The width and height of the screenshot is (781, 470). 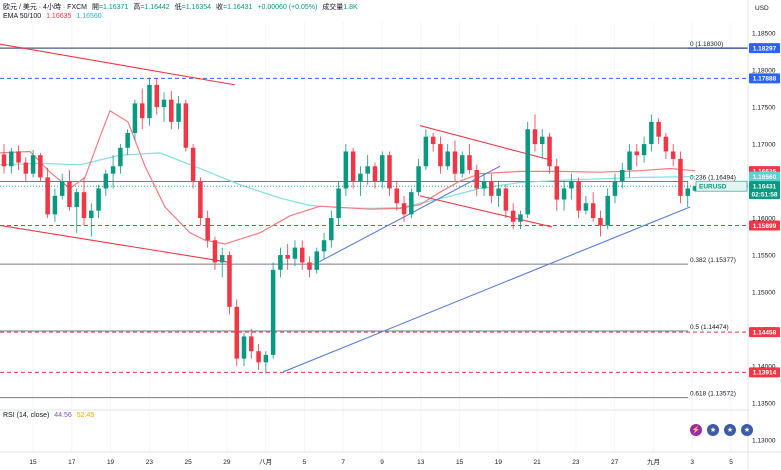 I want to click on currency-label: USD, so click(x=762, y=8).